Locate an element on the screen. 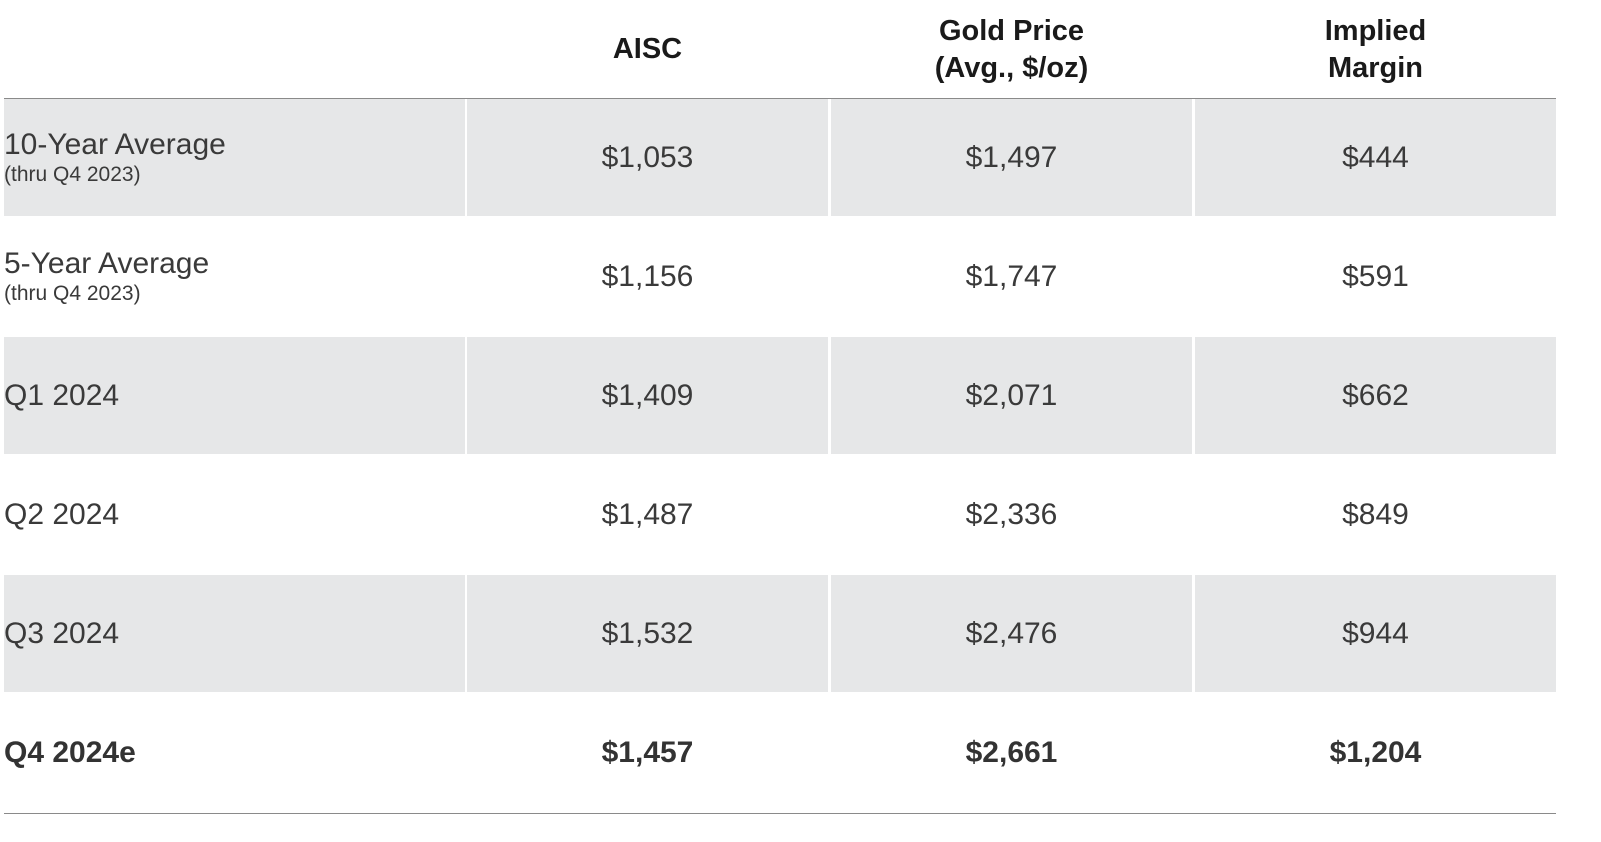 Image resolution: width=1601 pixels, height=842 pixels. aisc-value: $1,409 is located at coordinates (647, 395).